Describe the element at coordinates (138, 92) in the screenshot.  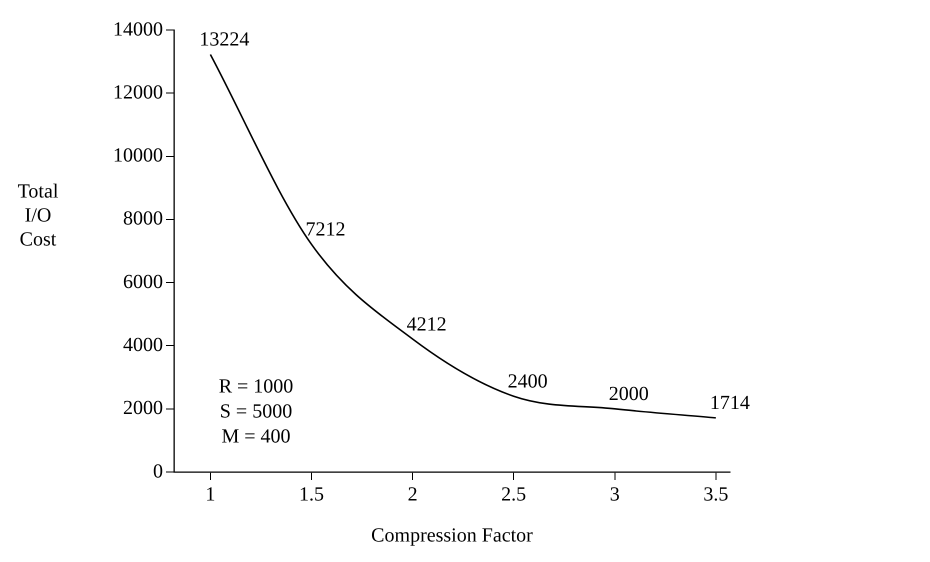
I see `y-tick-label: 12000` at that location.